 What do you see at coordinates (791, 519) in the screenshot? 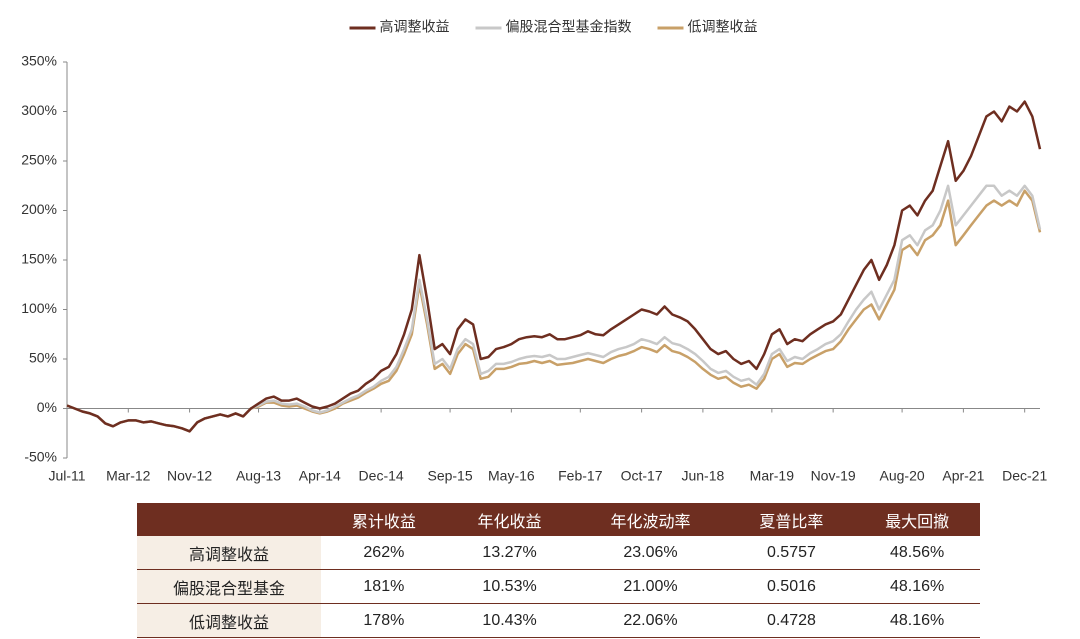
I see `header-cell: 夏普比率` at bounding box center [791, 519].